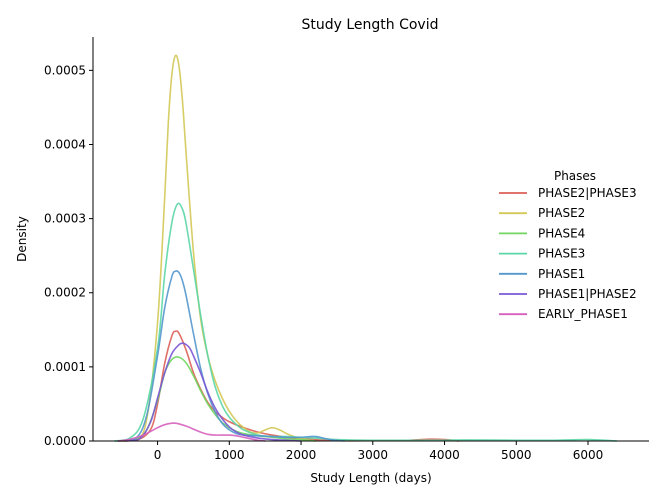 The image size is (663, 500). I want to click on x-tick-label: 3000, so click(373, 455).